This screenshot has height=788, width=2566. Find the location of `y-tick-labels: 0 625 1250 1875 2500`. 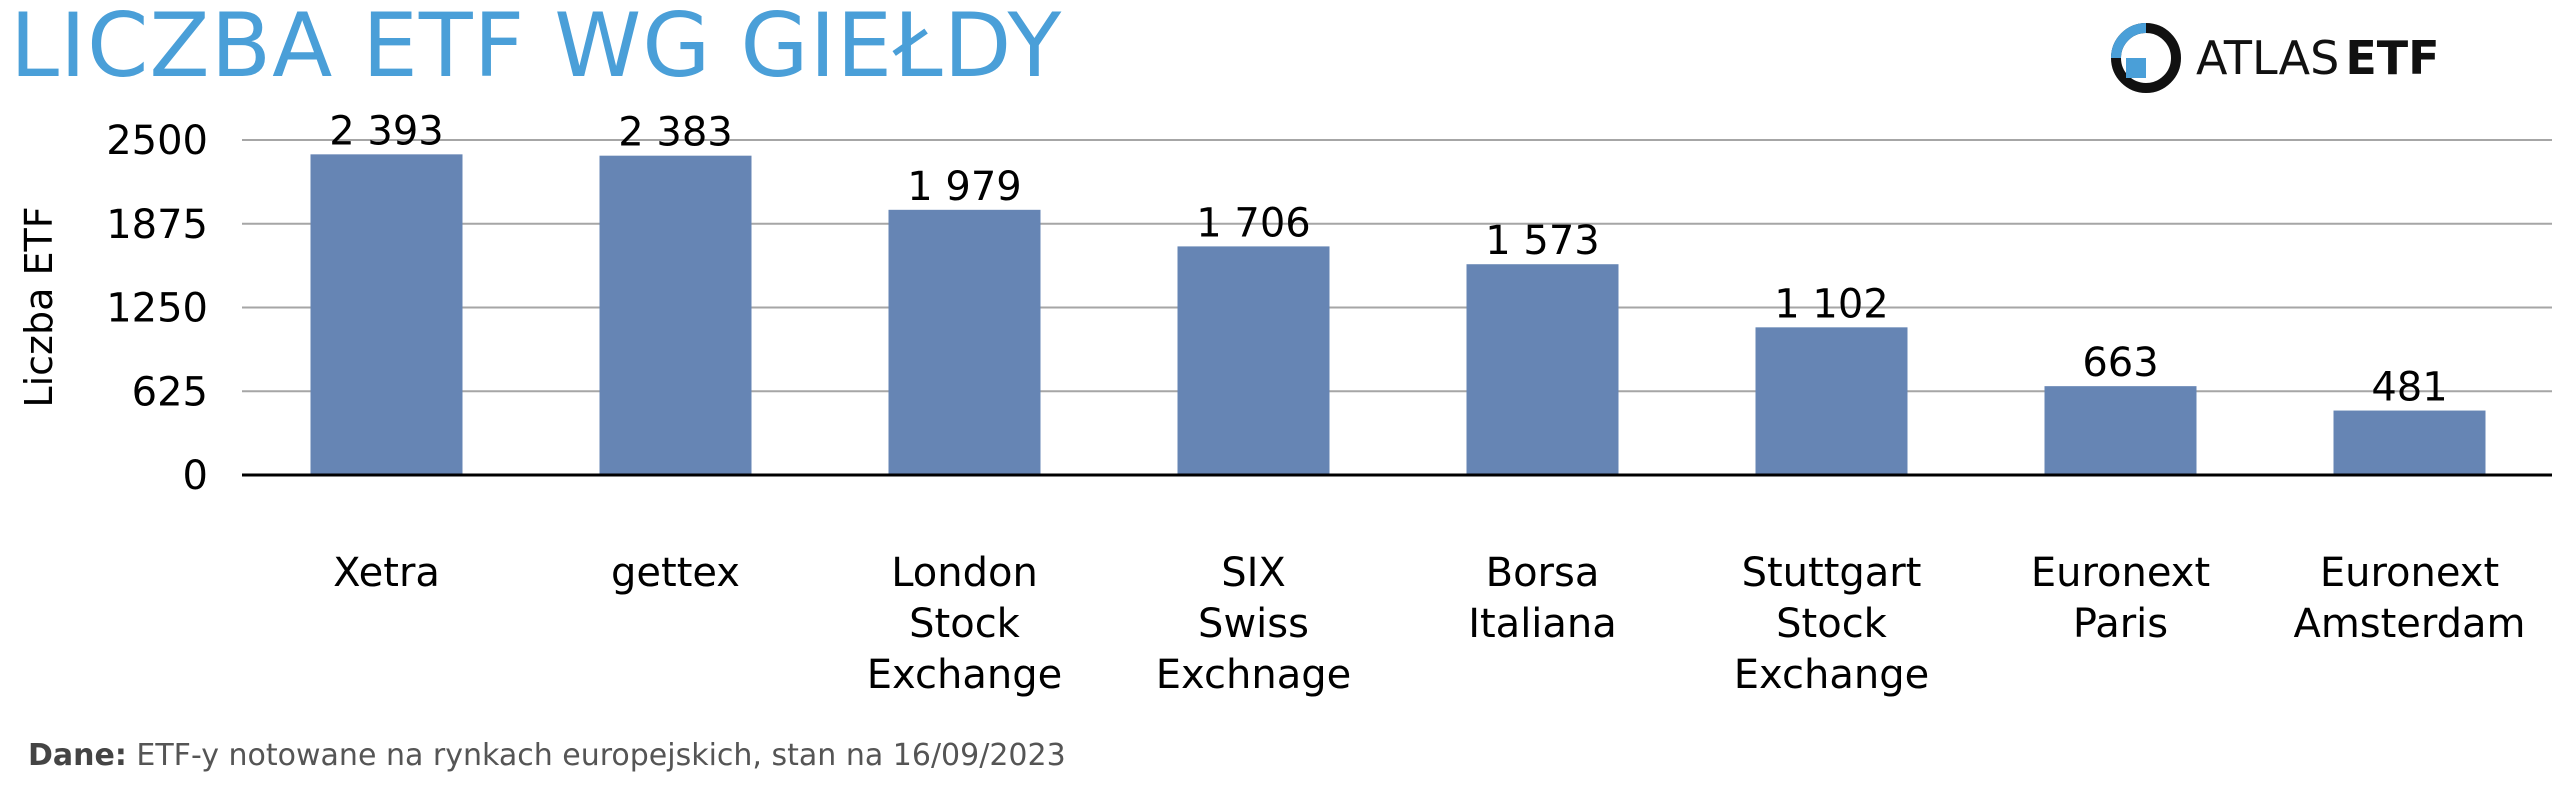

y-tick-labels: 0 625 1250 1875 2500 is located at coordinates (157, 308).